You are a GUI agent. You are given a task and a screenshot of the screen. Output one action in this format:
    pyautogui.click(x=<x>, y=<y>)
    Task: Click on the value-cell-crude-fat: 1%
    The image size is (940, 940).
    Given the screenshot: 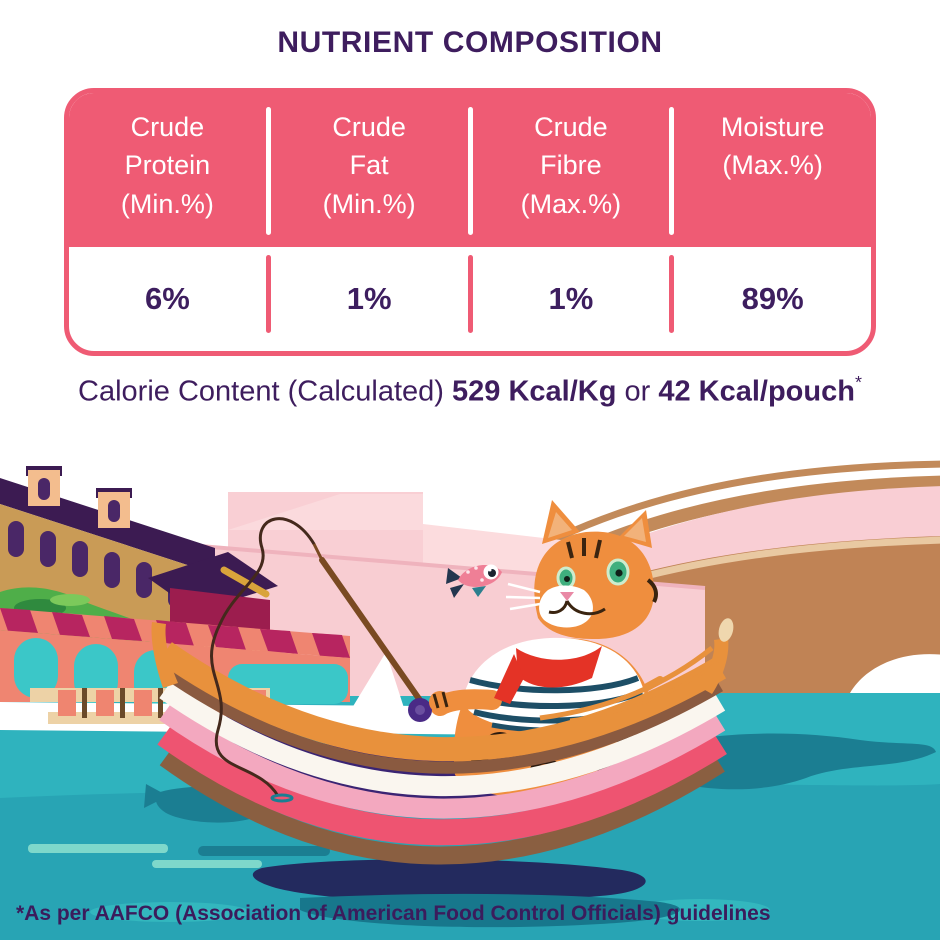 What is the action you would take?
    pyautogui.click(x=369, y=299)
    